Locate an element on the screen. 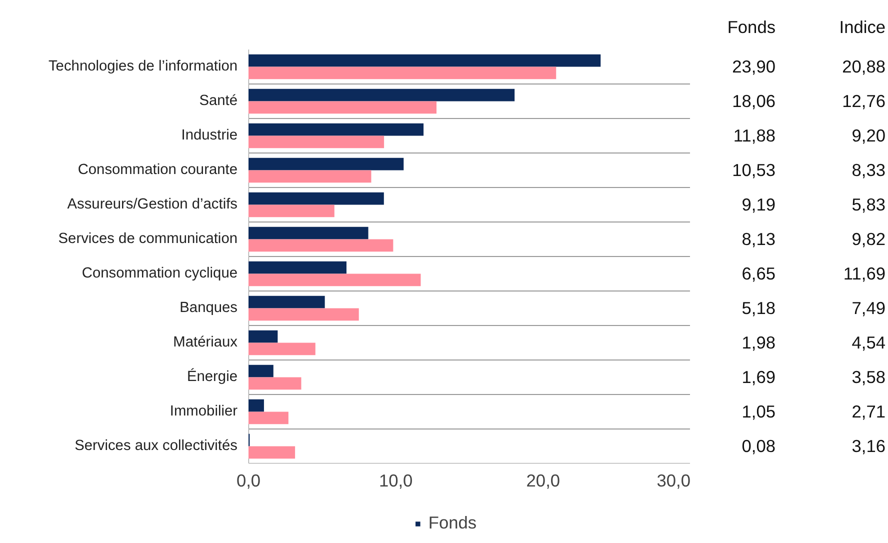  data-label: 11,69 is located at coordinates (864, 274).